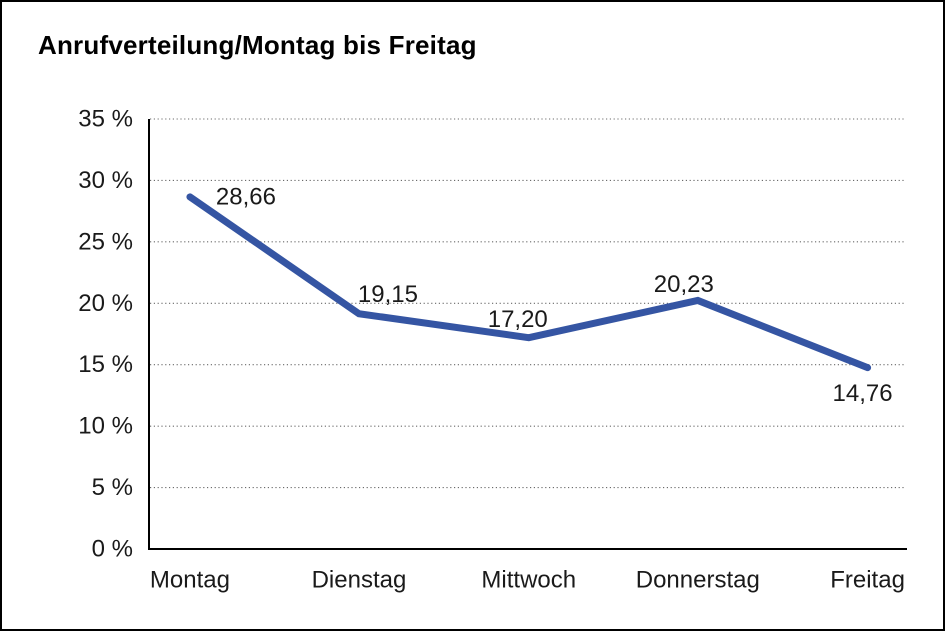  What do you see at coordinates (863, 393) in the screenshot?
I see `data-label-5: 14,76` at bounding box center [863, 393].